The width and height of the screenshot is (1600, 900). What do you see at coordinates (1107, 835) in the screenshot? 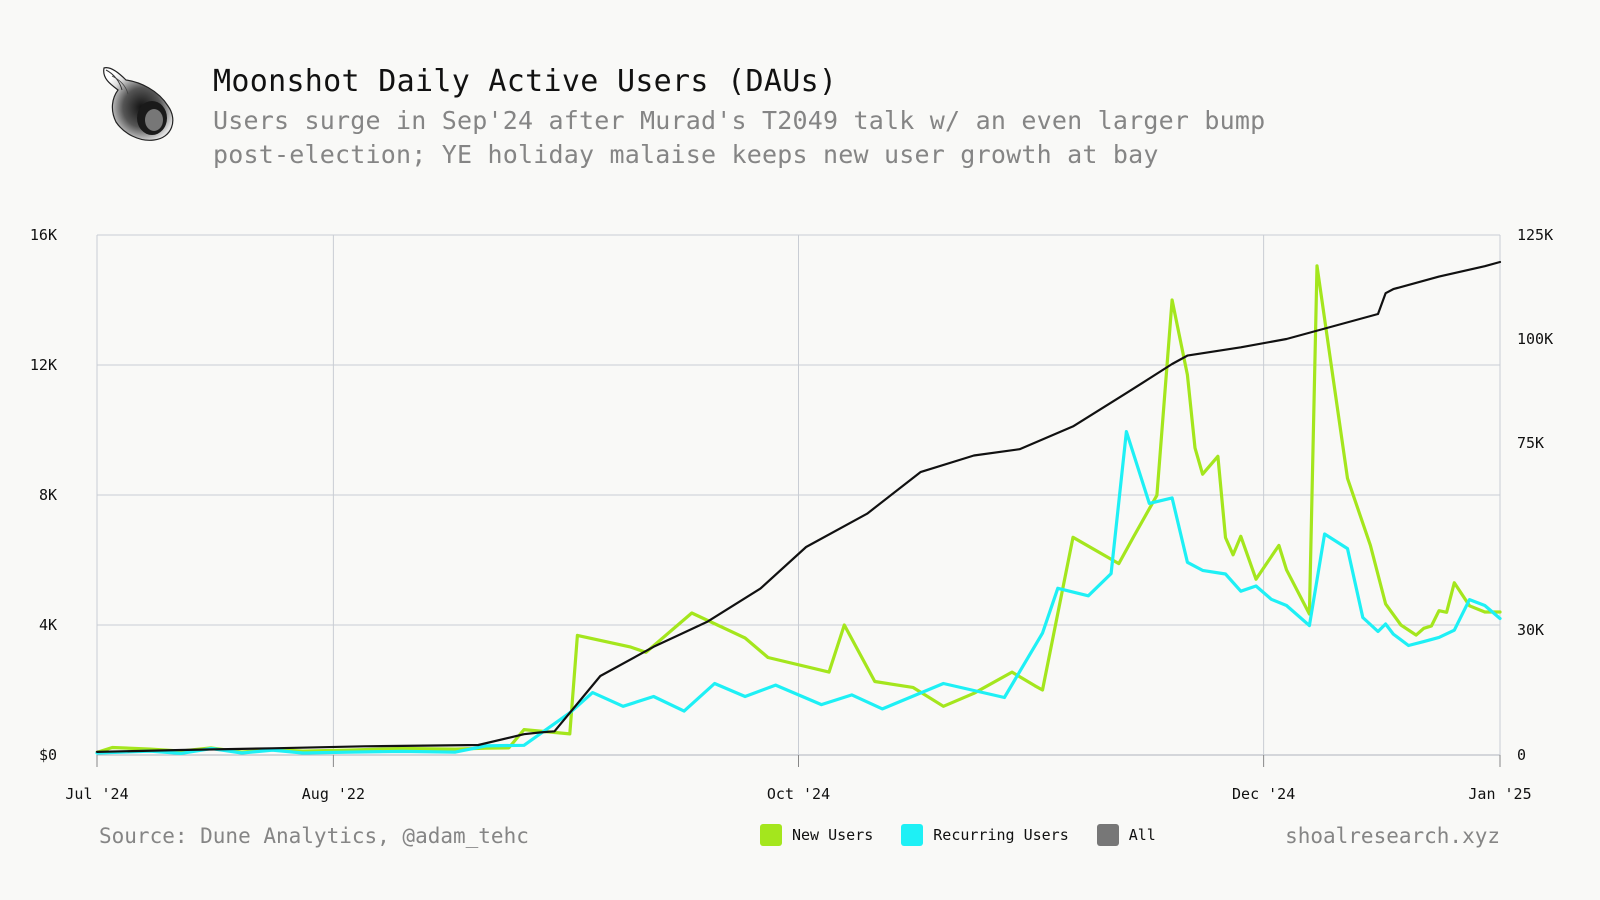
I see `legend-swatch-all` at bounding box center [1107, 835].